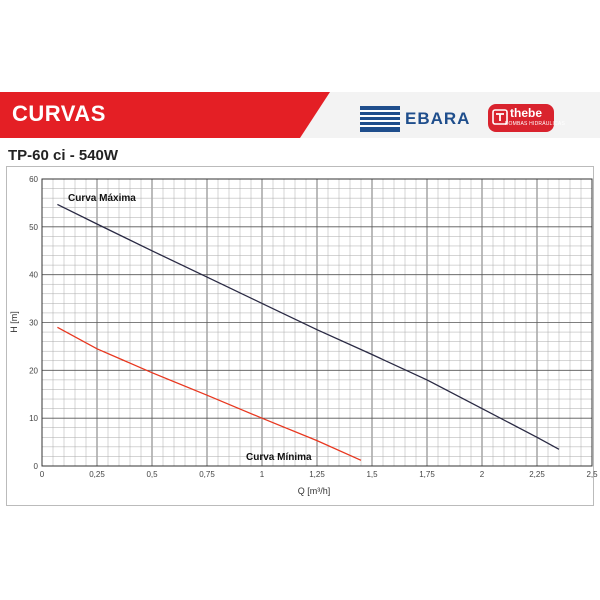  Describe the element at coordinates (314, 491) in the screenshot. I see `x-axis-label: Q [m³/h]` at that location.